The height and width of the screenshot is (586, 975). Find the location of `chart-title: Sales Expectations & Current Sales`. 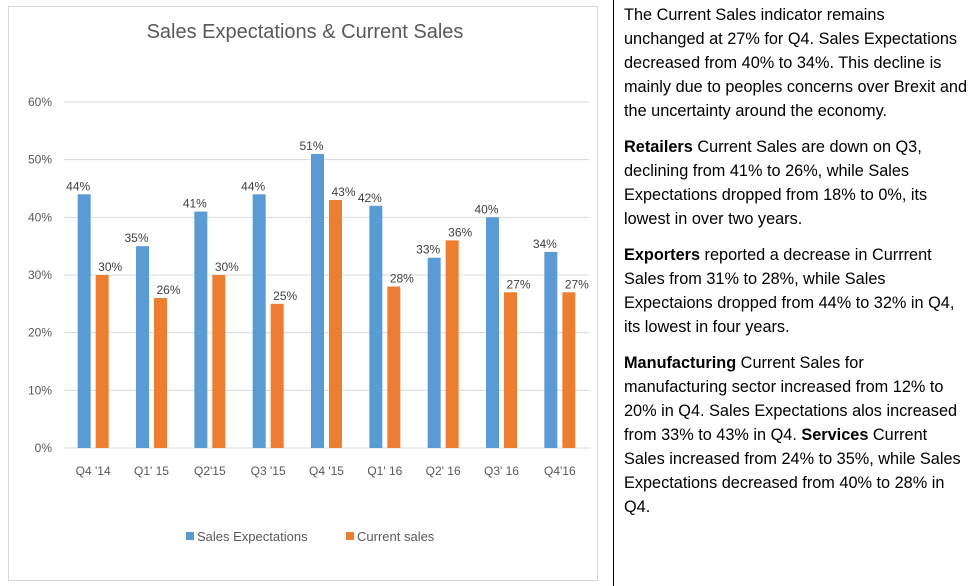

chart-title: Sales Expectations & Current Sales is located at coordinates (305, 32).